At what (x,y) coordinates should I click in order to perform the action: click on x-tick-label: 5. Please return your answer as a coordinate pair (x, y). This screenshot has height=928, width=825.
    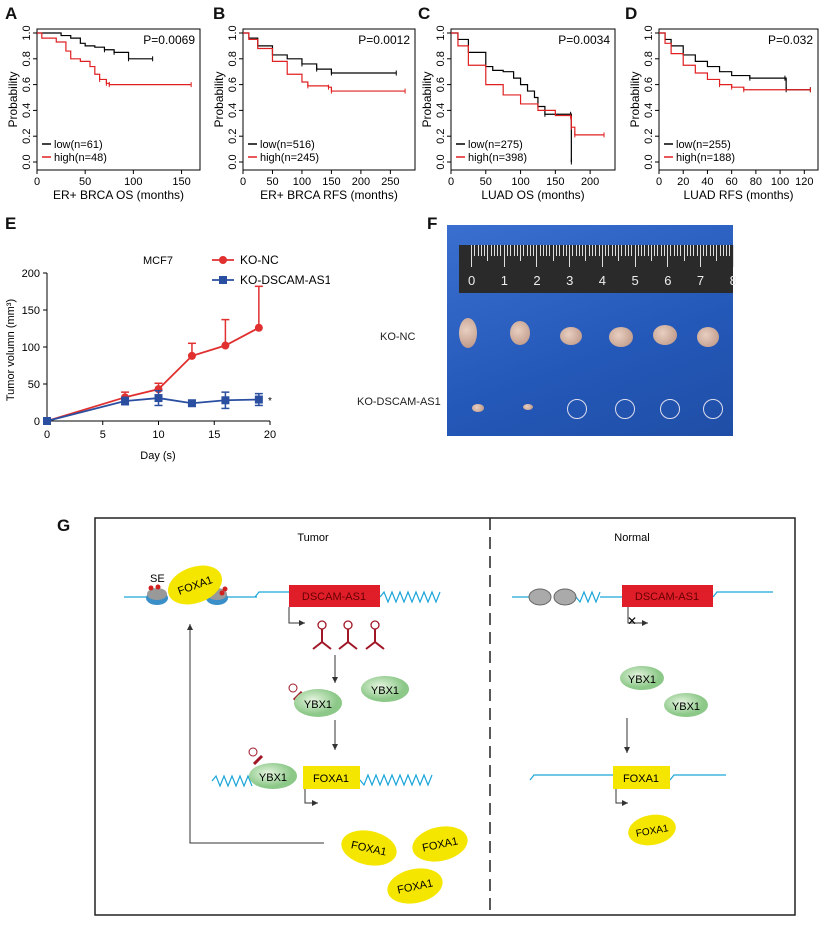
    Looking at the image, I should click on (103, 435).